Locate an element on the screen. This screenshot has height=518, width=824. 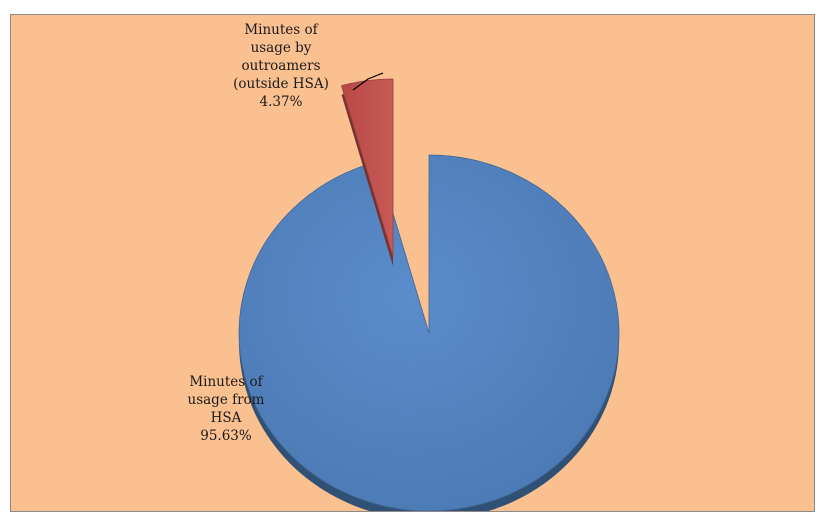
slice-label-line: usage by is located at coordinates (281, 48).